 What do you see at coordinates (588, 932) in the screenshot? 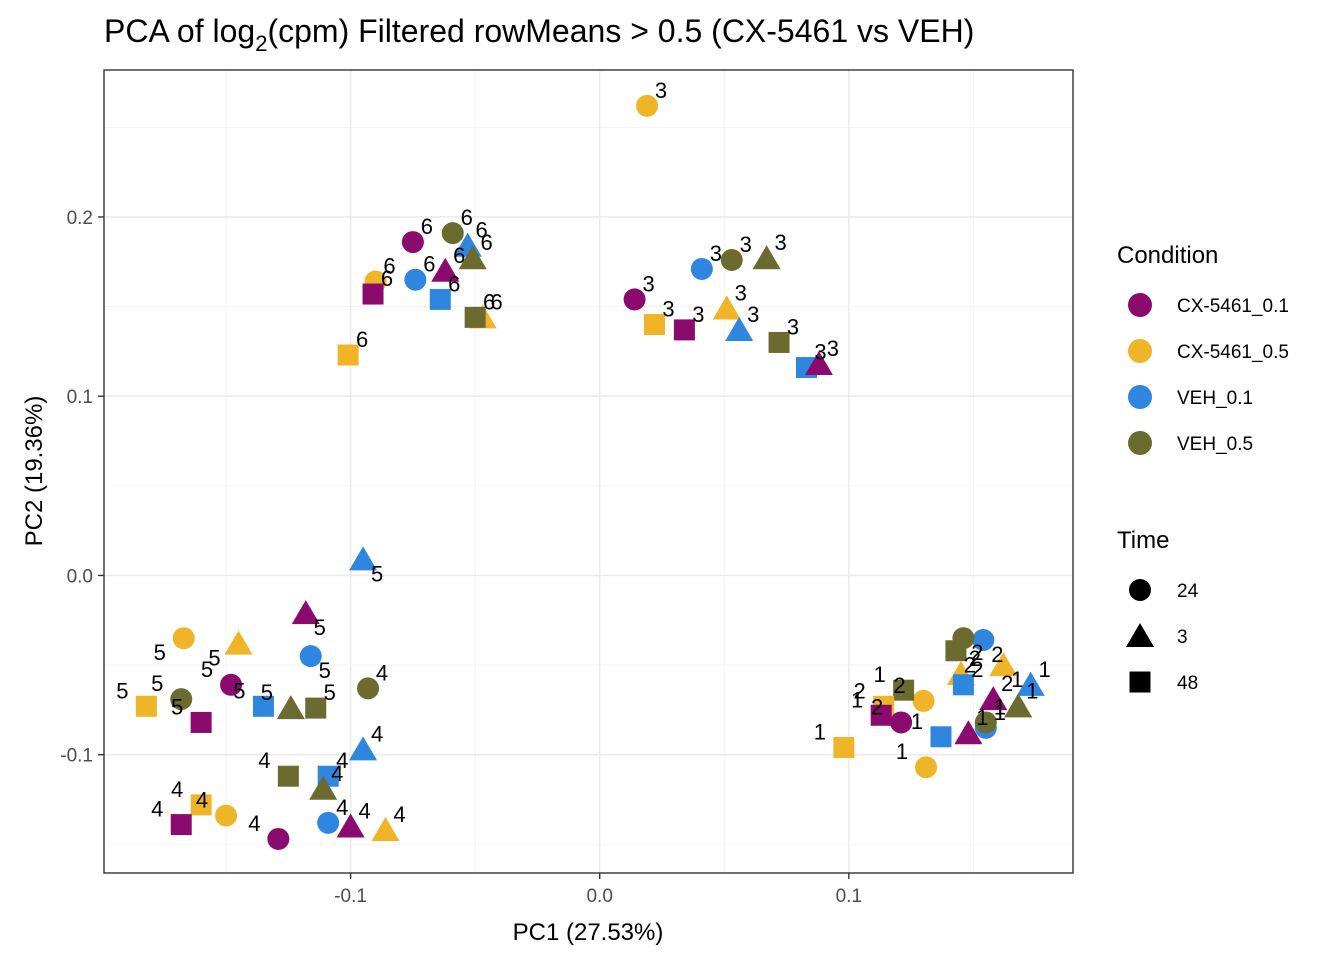
I see `x-axis-title: PC1 (27.53%)` at bounding box center [588, 932].